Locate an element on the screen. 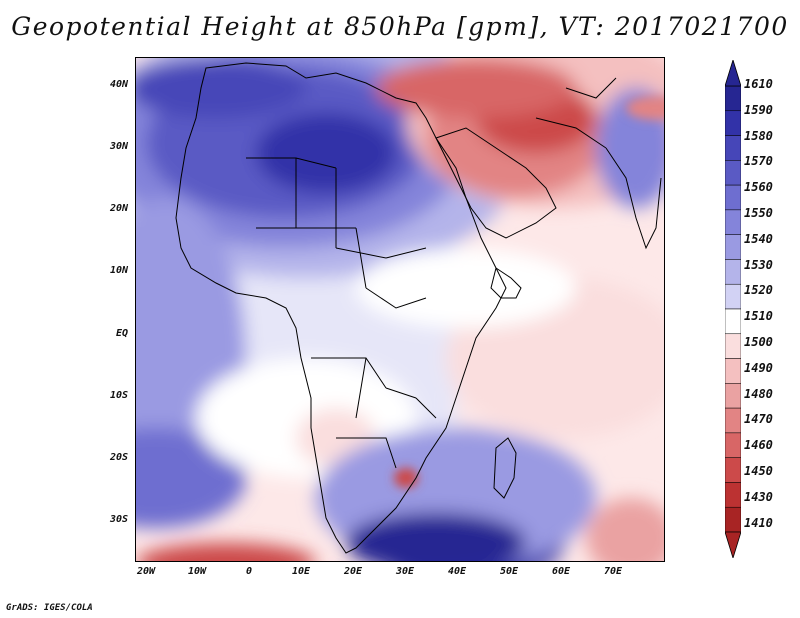 Image resolution: width=800 pixels, height=618 pixels. lat-tick-40n: 40N is located at coordinates (118, 84).